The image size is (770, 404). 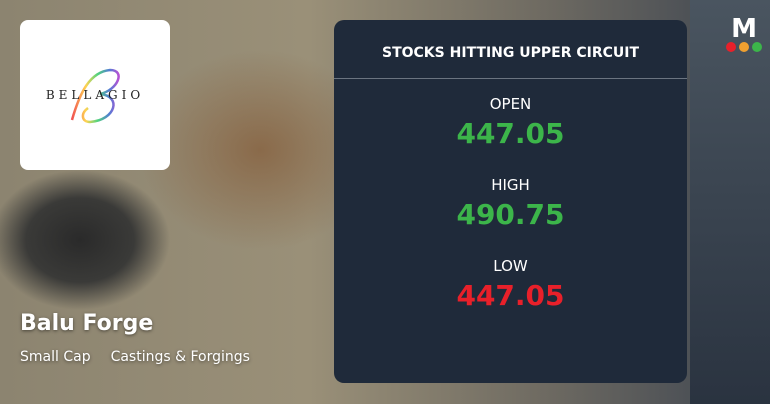 What do you see at coordinates (510, 266) in the screenshot?
I see `low-label: LOW` at bounding box center [510, 266].